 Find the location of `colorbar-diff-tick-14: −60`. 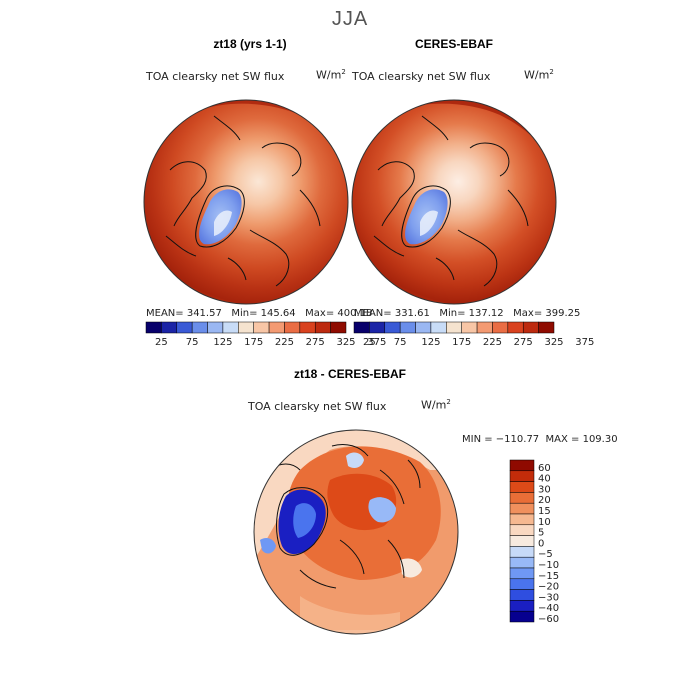

colorbar-diff-tick-14: −60 is located at coordinates (548, 619).